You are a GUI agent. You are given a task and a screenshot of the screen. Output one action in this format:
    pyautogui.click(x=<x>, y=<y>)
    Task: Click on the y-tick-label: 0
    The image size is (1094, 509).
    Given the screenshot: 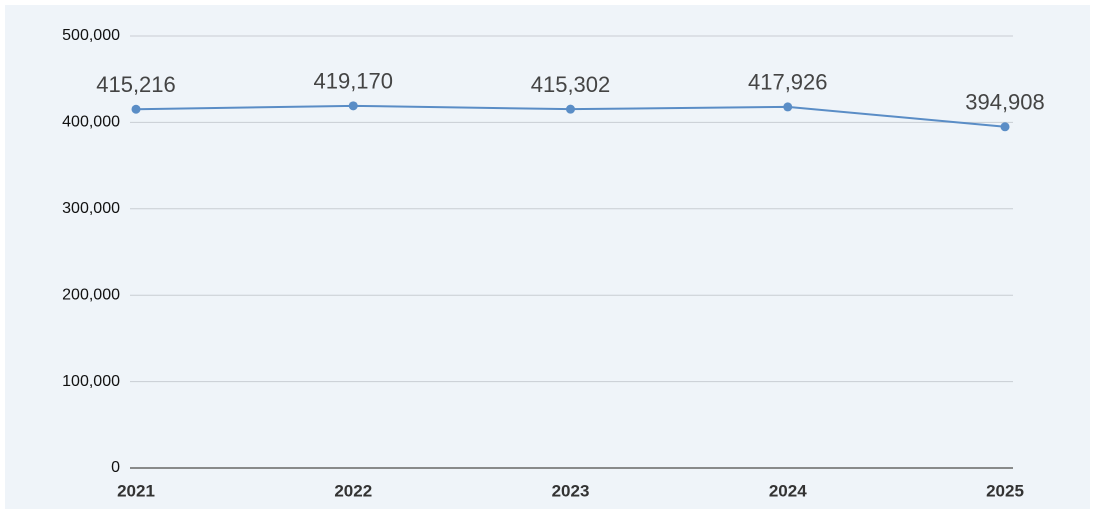 What is the action you would take?
    pyautogui.click(x=115, y=467)
    